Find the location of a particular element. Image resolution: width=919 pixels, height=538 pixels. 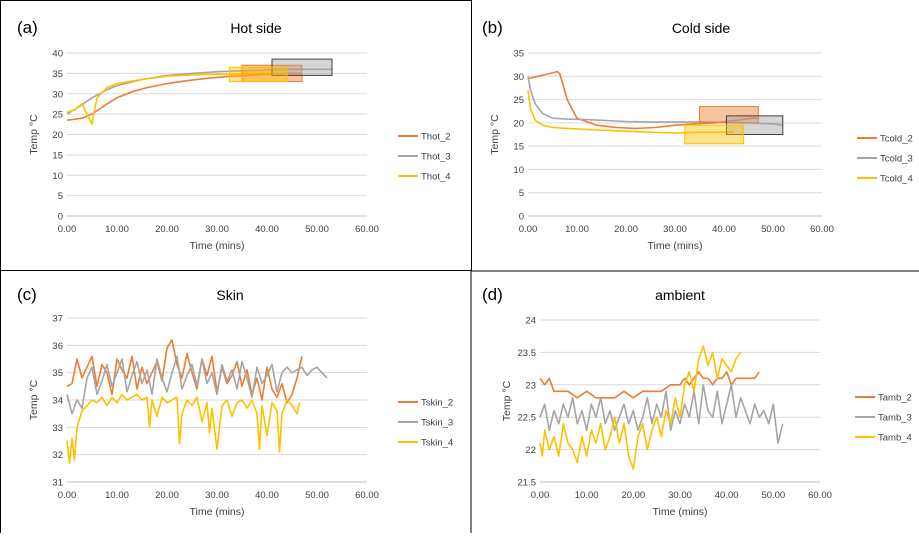

panel-label: (d) is located at coordinates (492, 294).